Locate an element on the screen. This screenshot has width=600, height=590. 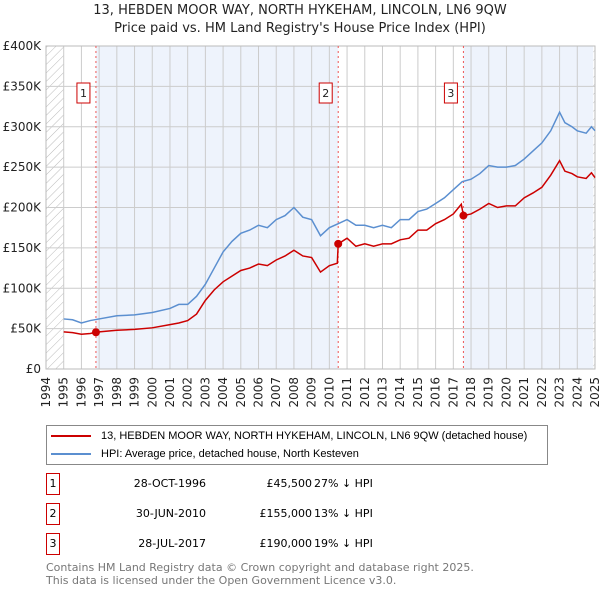
x-tick-label: 2024 is located at coordinates (577, 392).